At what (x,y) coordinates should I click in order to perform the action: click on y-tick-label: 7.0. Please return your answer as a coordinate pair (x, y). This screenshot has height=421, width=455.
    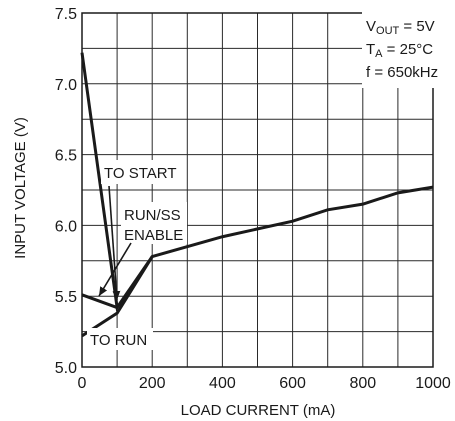
    Looking at the image, I should click on (66, 85).